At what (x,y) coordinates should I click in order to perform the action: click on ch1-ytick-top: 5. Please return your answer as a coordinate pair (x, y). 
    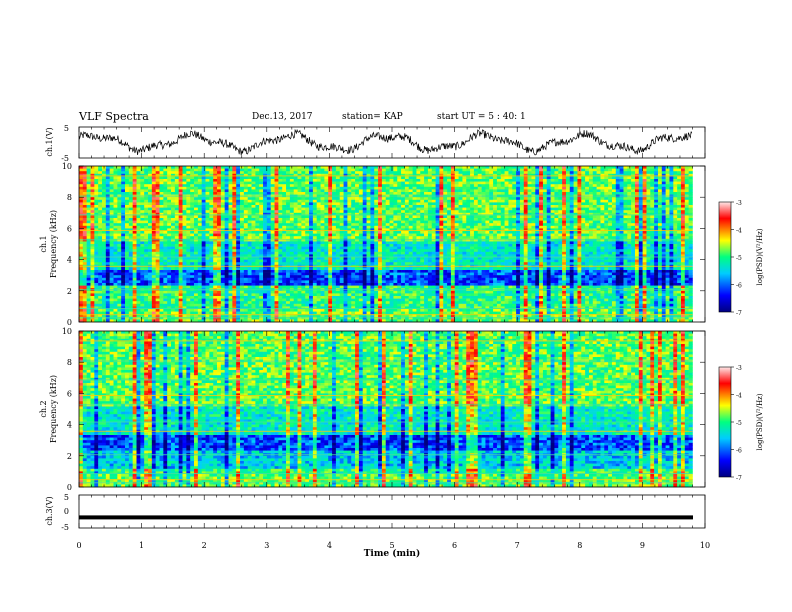
    Looking at the image, I should click on (66, 128).